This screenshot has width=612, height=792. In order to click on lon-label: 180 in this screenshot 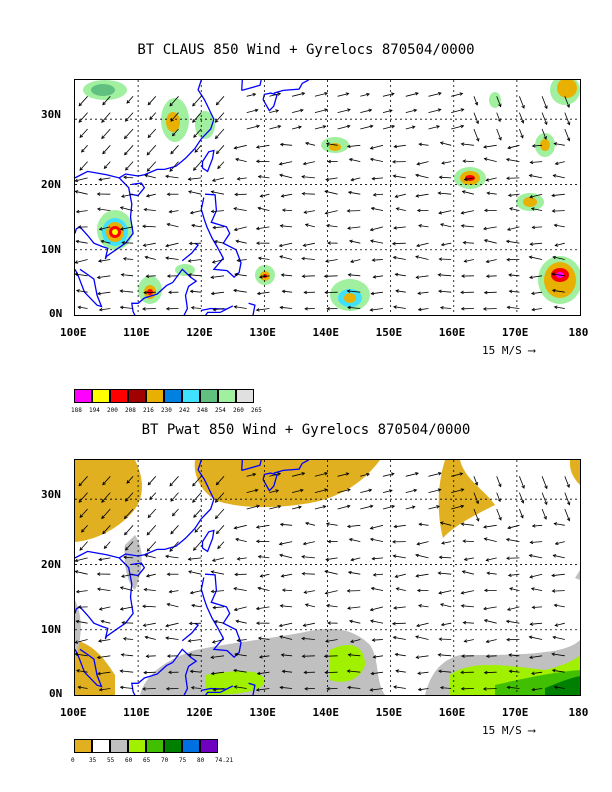, I will do `click(578, 332)`.